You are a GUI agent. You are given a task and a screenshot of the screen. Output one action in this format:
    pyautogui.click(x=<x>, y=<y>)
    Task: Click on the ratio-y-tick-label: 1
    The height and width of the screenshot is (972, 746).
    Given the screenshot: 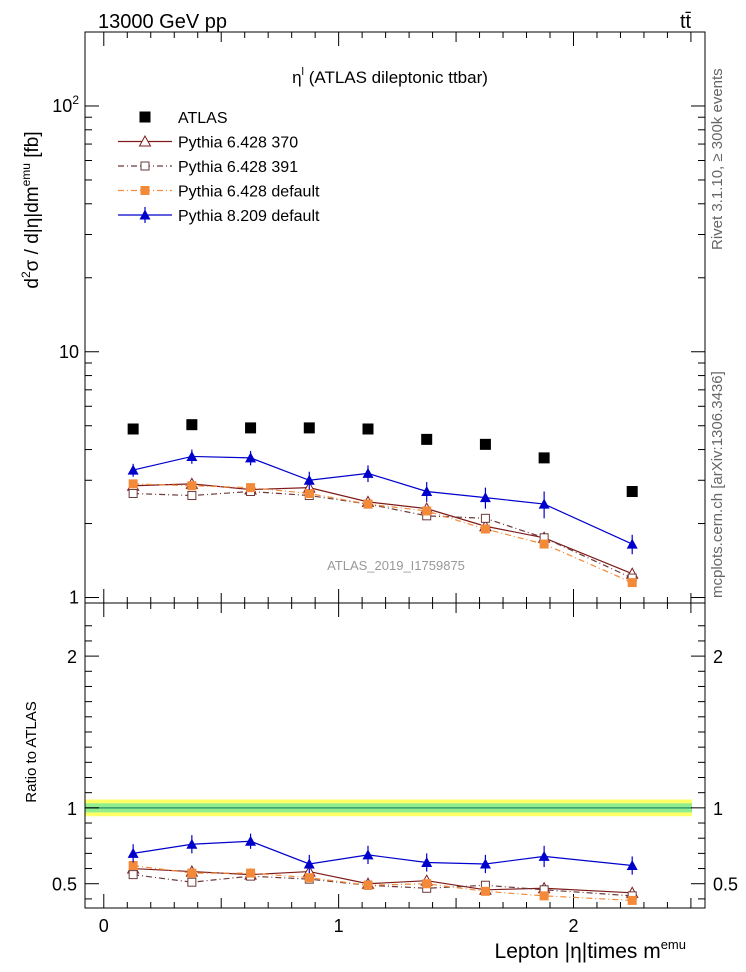 What is the action you would take?
    pyautogui.click(x=72, y=809)
    